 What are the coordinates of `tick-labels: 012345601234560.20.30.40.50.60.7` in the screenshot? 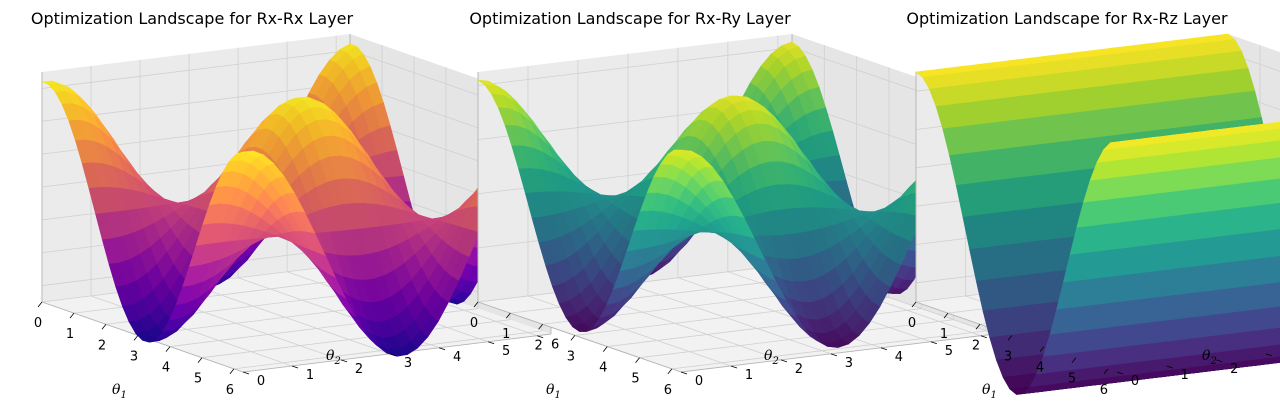 It's located at (1094, 349).